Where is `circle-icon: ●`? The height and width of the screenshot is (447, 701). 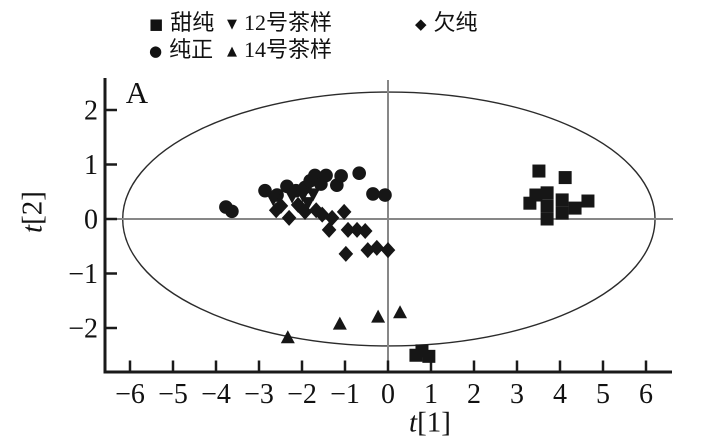
circle-icon: ● is located at coordinates (156, 50).